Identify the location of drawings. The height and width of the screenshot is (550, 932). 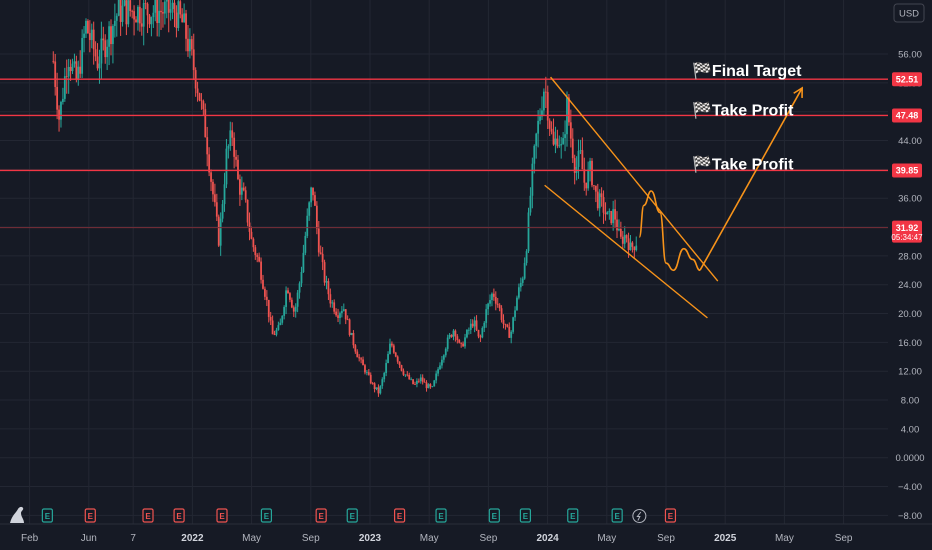
(673, 197).